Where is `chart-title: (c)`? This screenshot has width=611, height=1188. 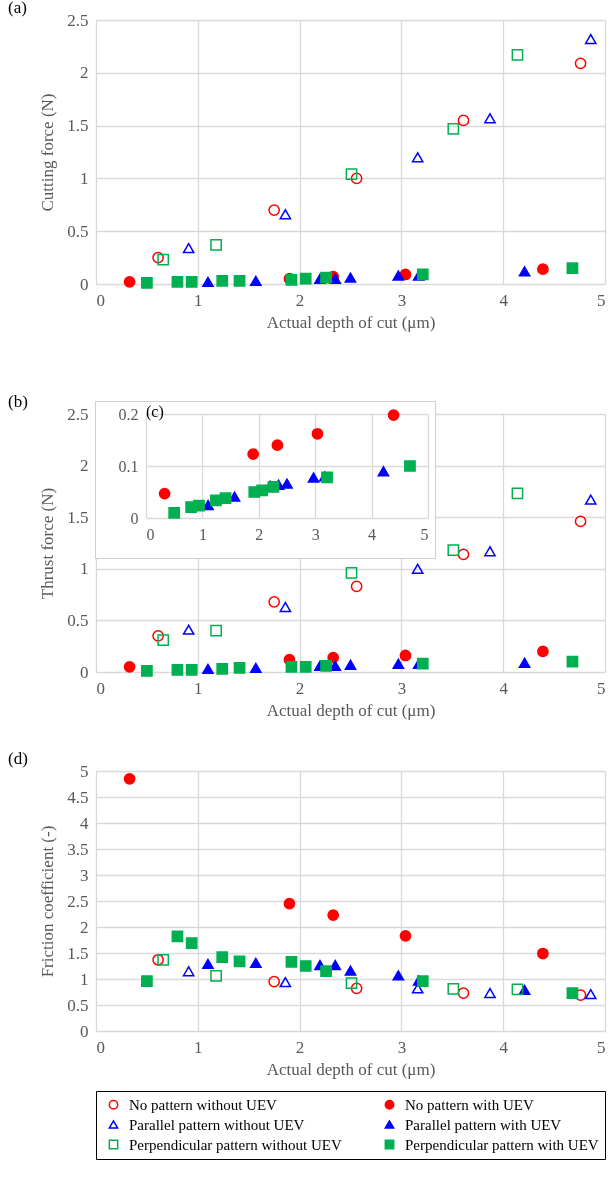
chart-title: (c) is located at coordinates (155, 412).